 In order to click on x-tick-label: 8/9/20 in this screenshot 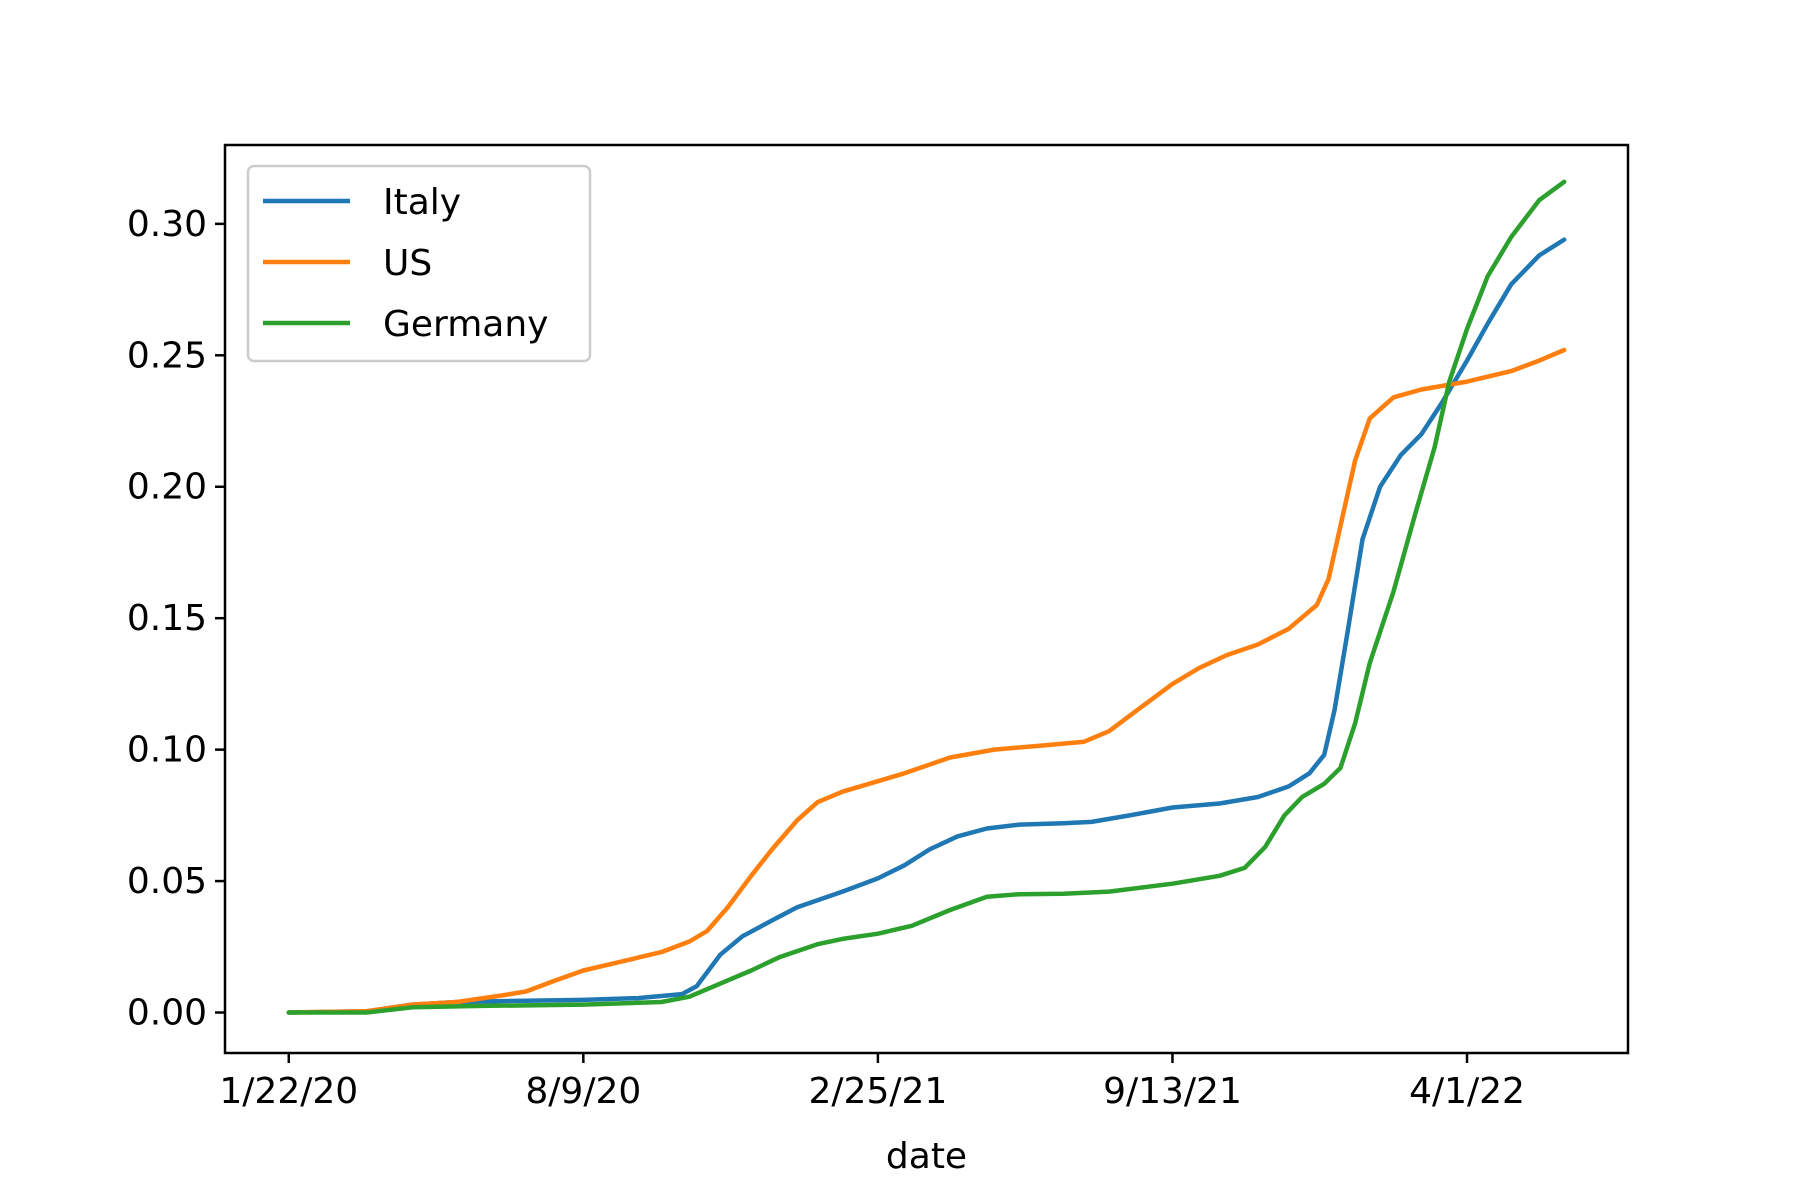, I will do `click(583, 1091)`.